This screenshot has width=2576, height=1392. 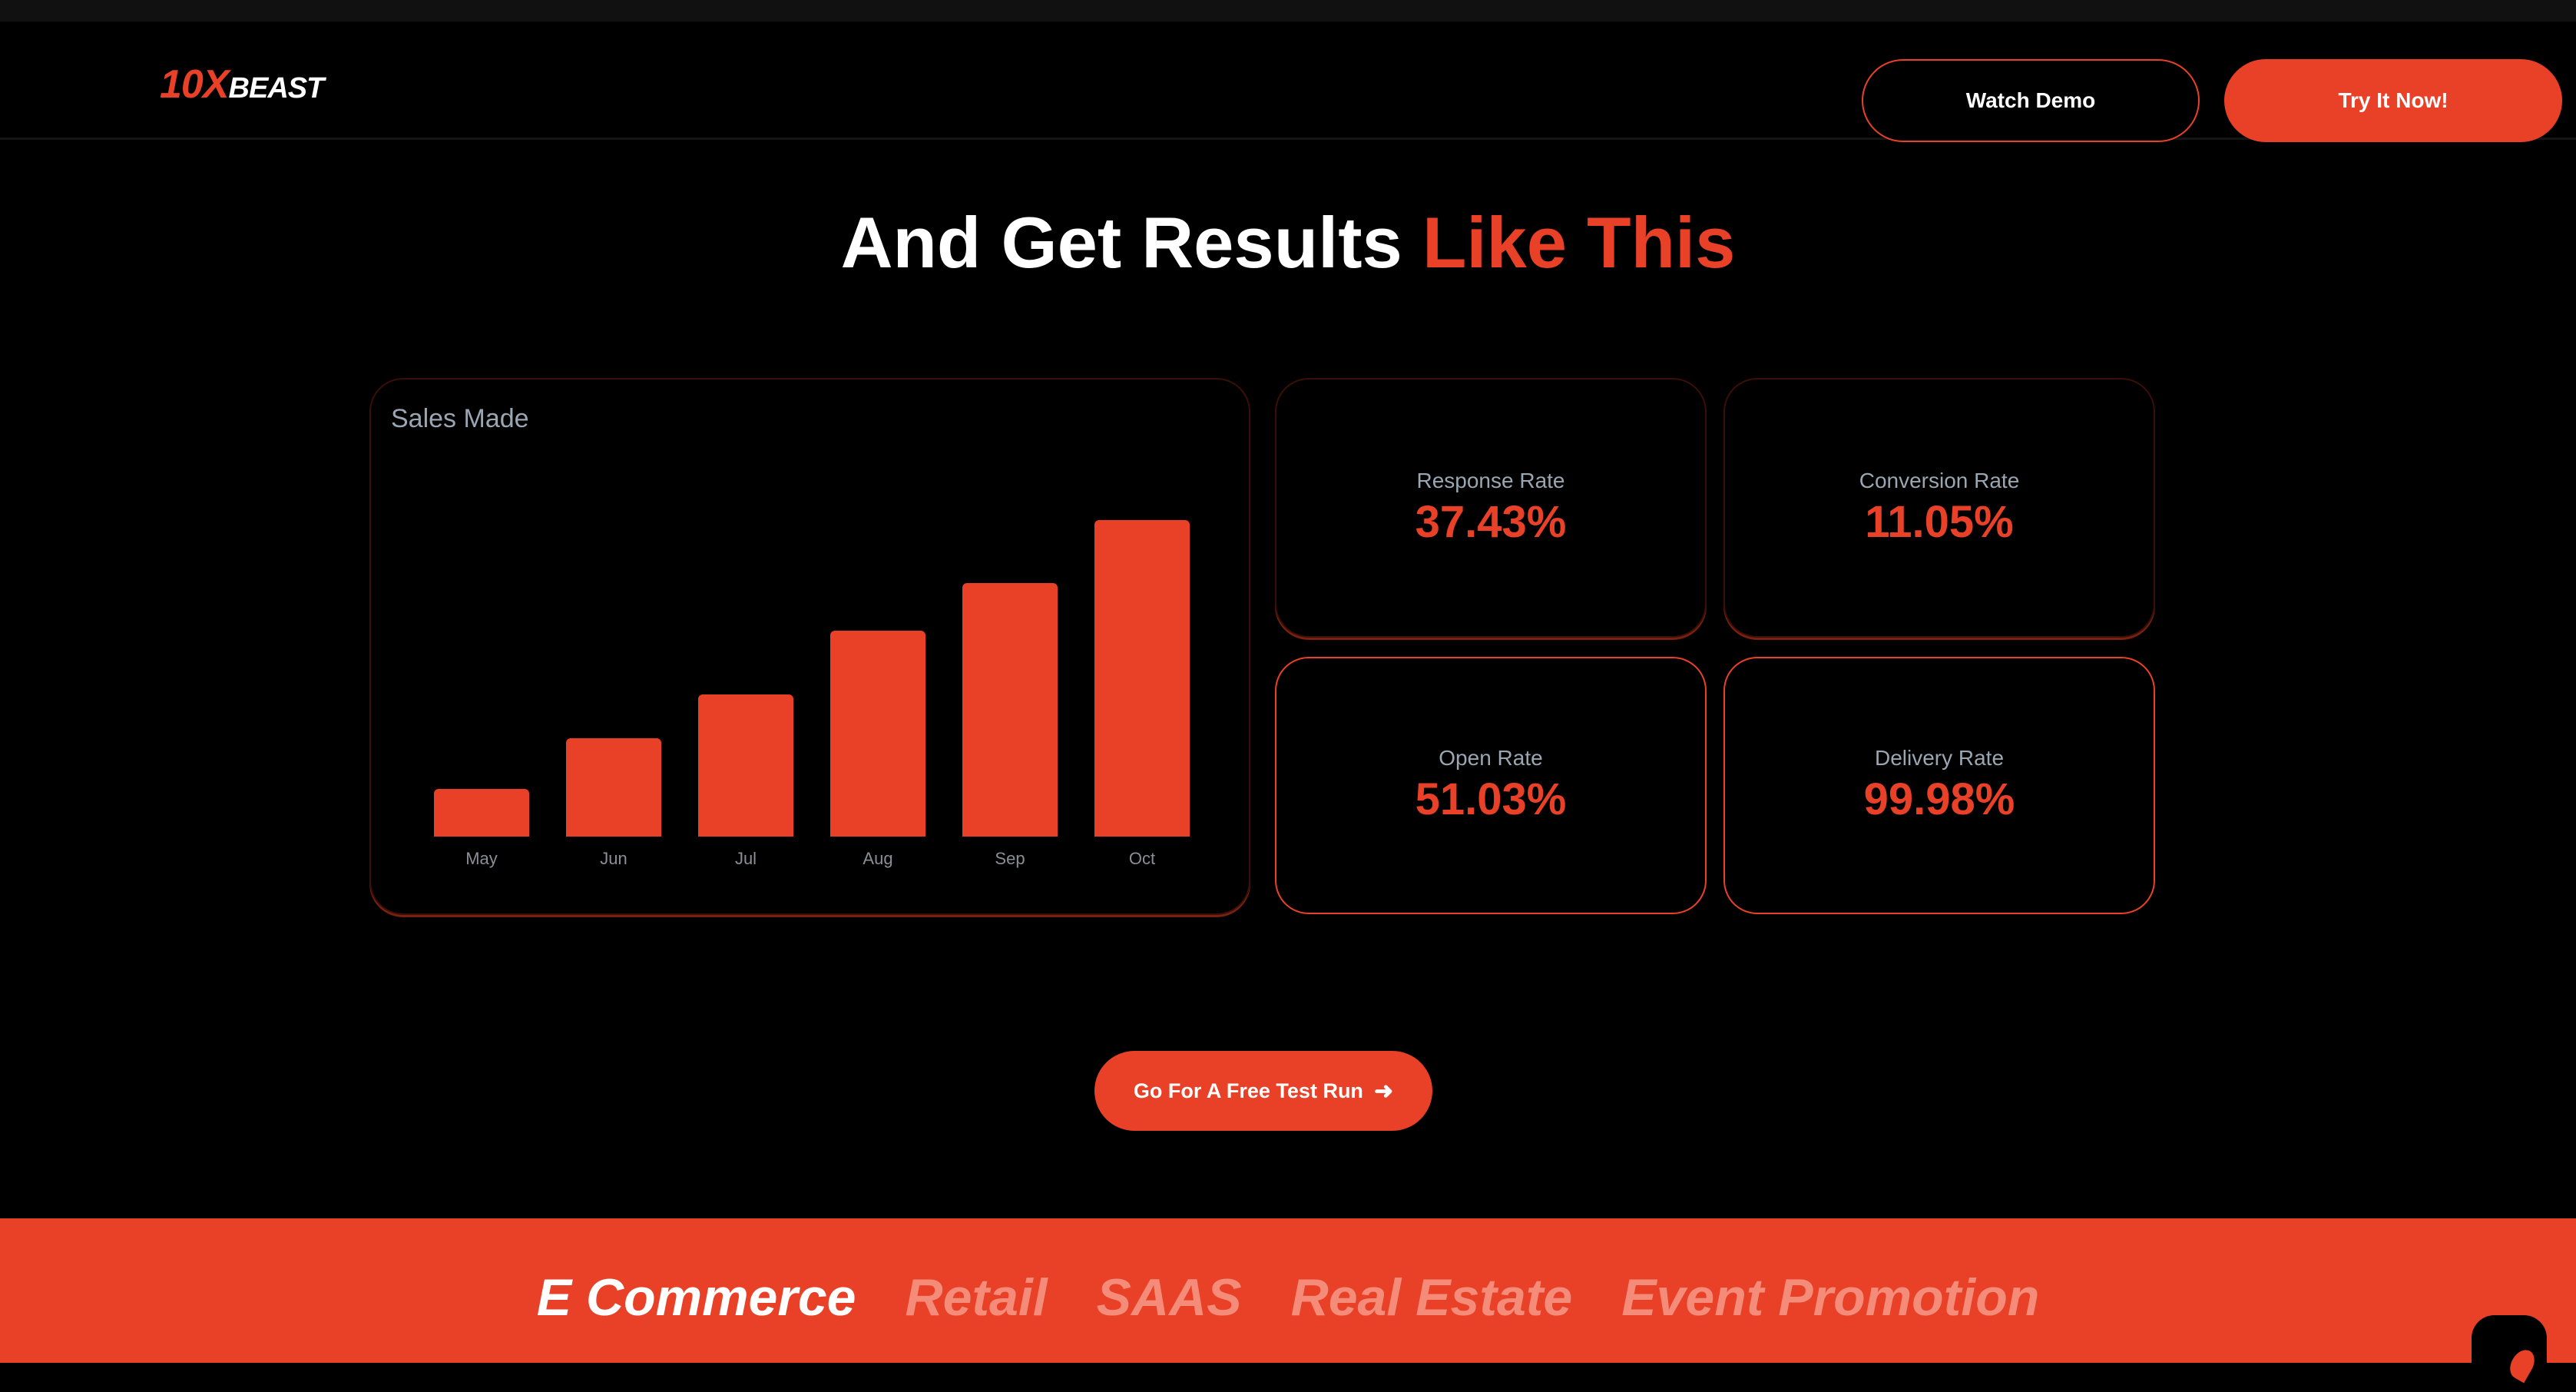 What do you see at coordinates (1169, 1297) in the screenshot?
I see `industry-tab-saas: SAAS` at bounding box center [1169, 1297].